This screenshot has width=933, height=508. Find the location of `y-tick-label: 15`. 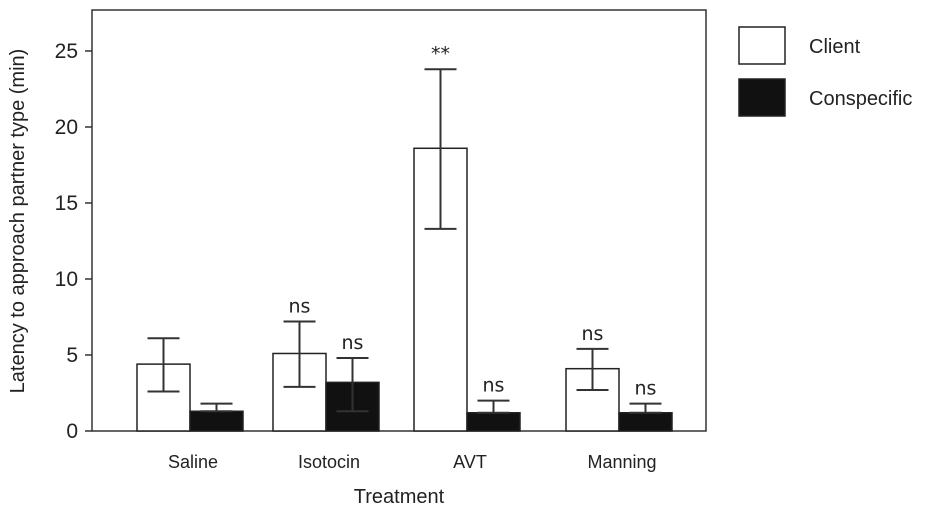

y-tick-label: 15 is located at coordinates (66, 203).